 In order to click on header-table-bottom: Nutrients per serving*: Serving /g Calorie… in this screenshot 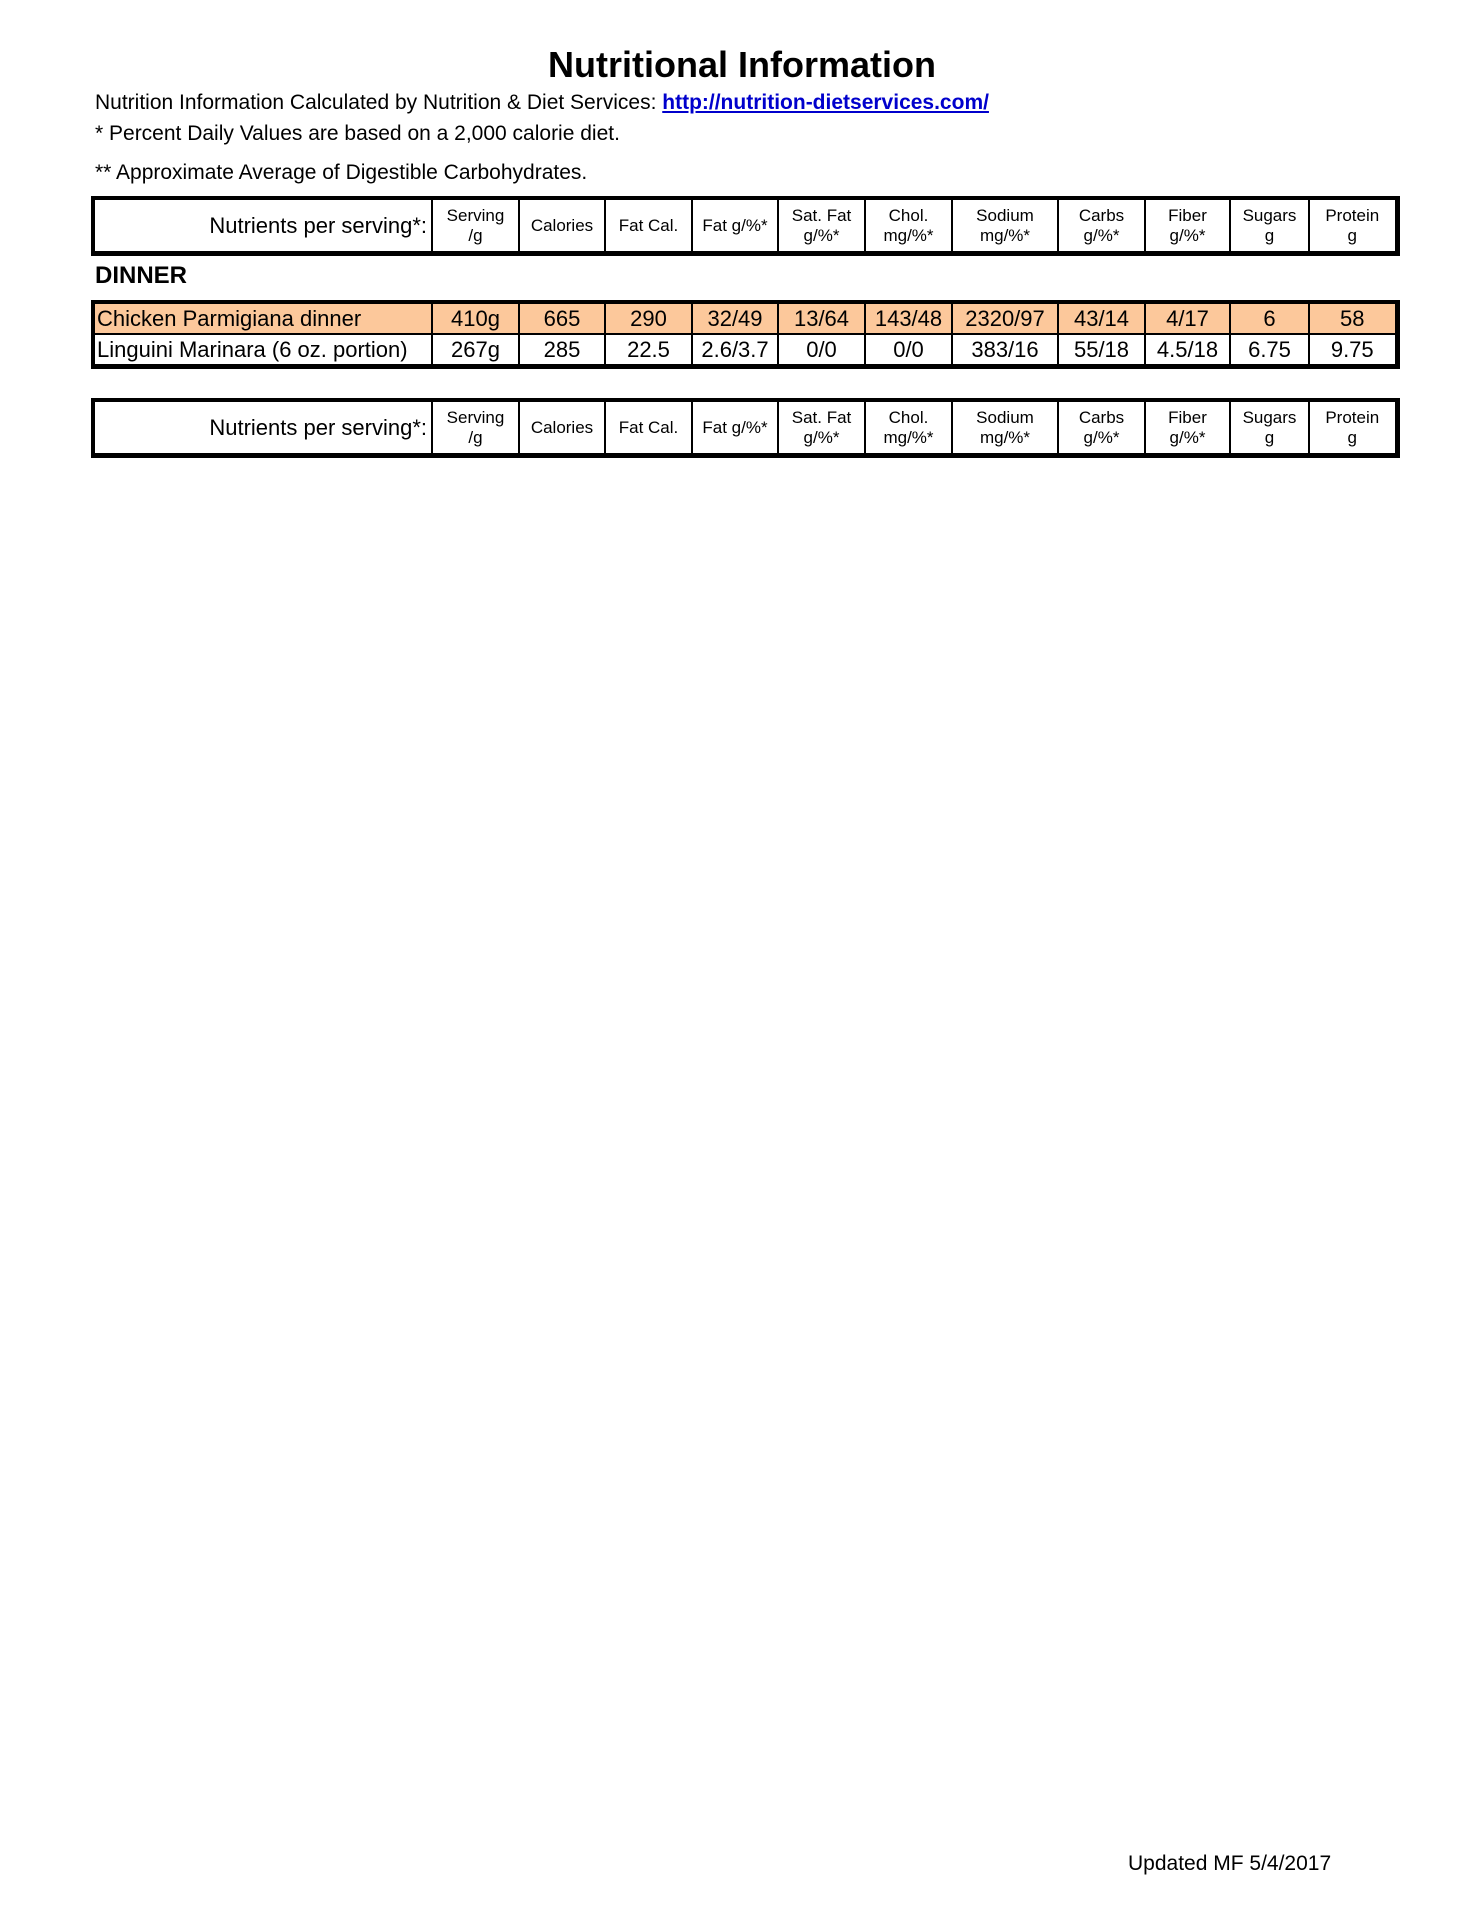, I will do `click(745, 428)`.